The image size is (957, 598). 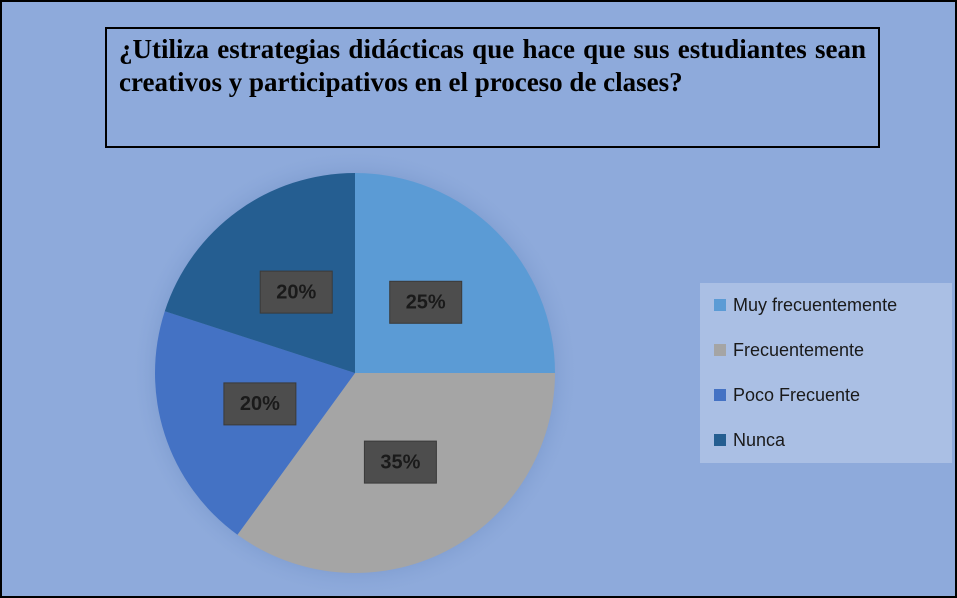 I want to click on data-label: 25%, so click(x=426, y=303).